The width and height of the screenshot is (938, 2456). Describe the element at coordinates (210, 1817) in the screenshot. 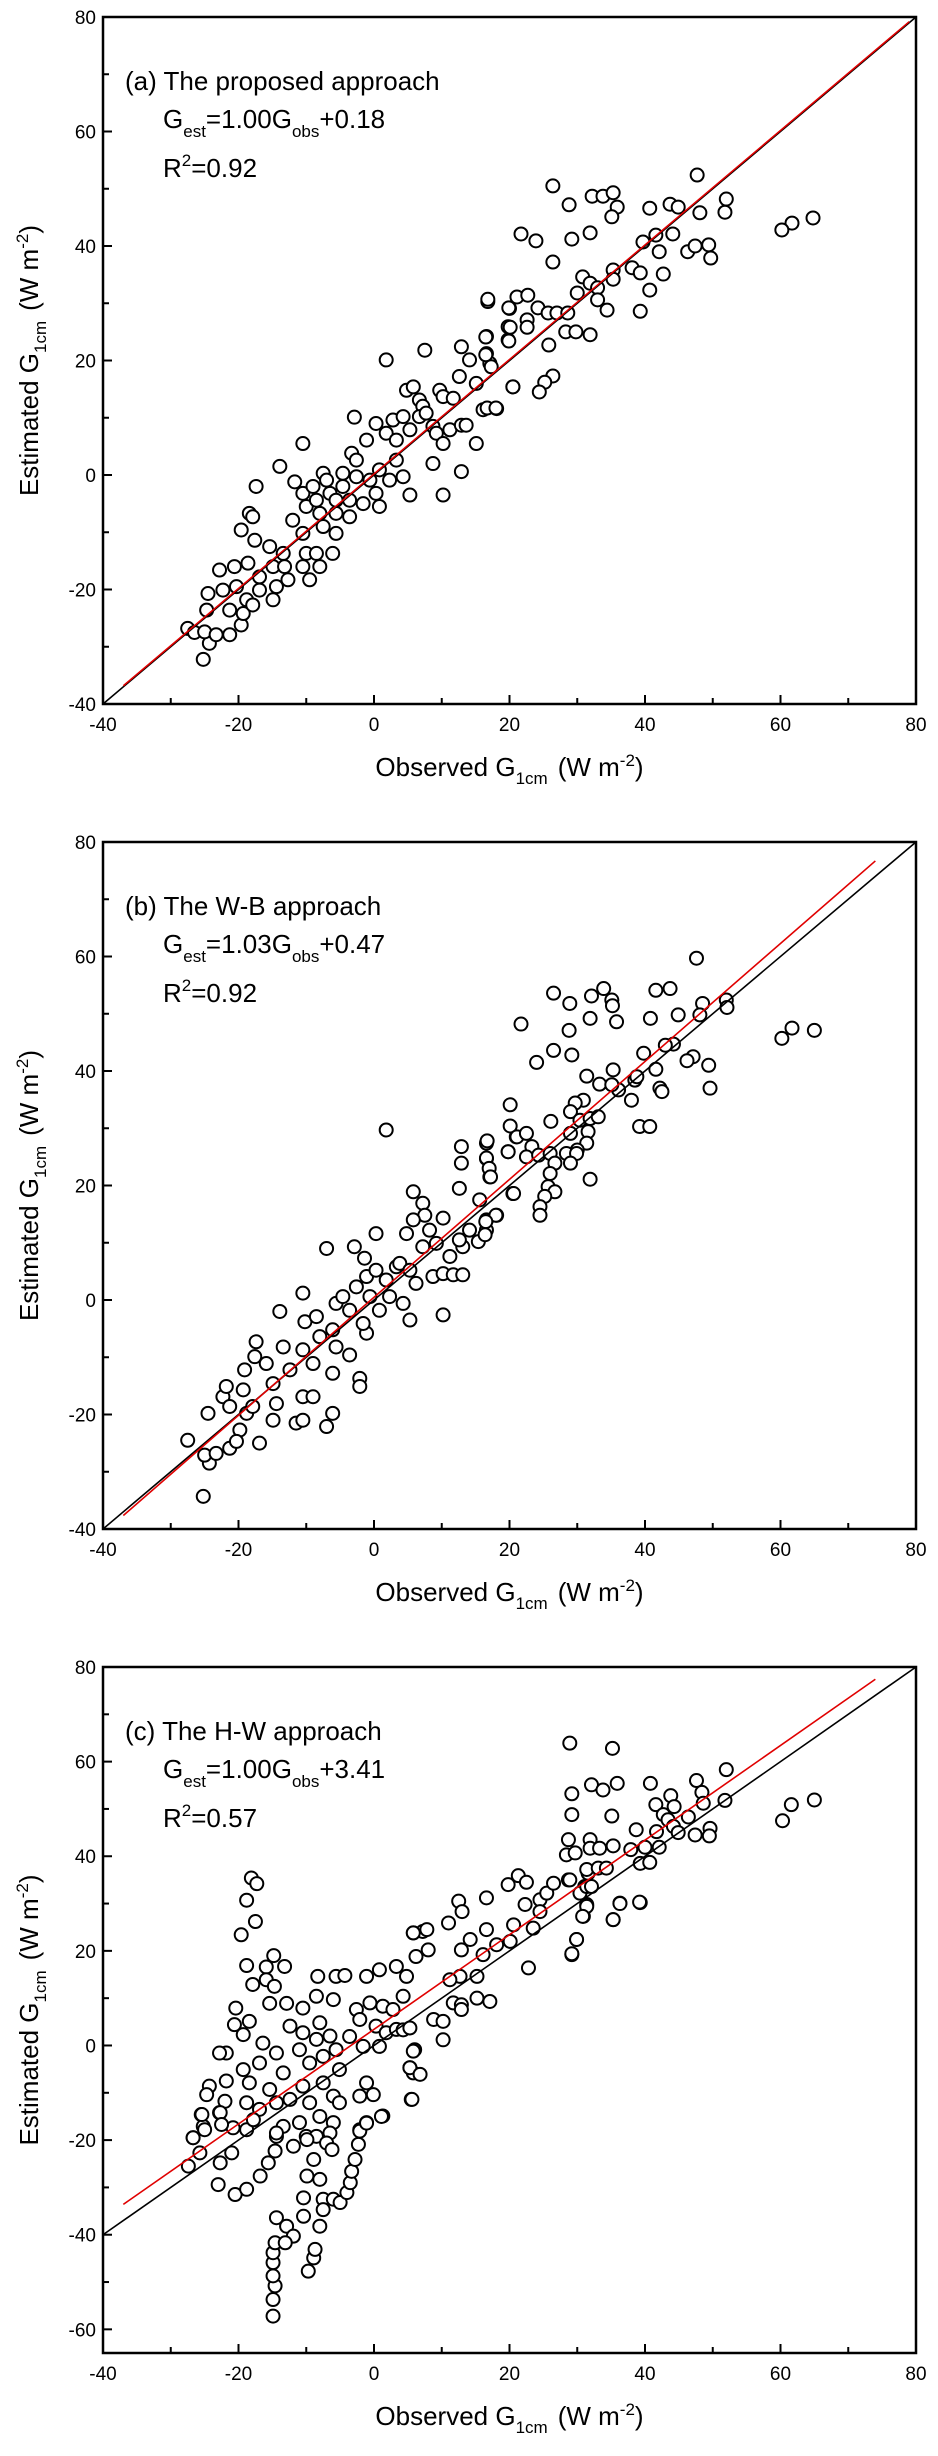

I see `r-squared: R2=0.57` at that location.